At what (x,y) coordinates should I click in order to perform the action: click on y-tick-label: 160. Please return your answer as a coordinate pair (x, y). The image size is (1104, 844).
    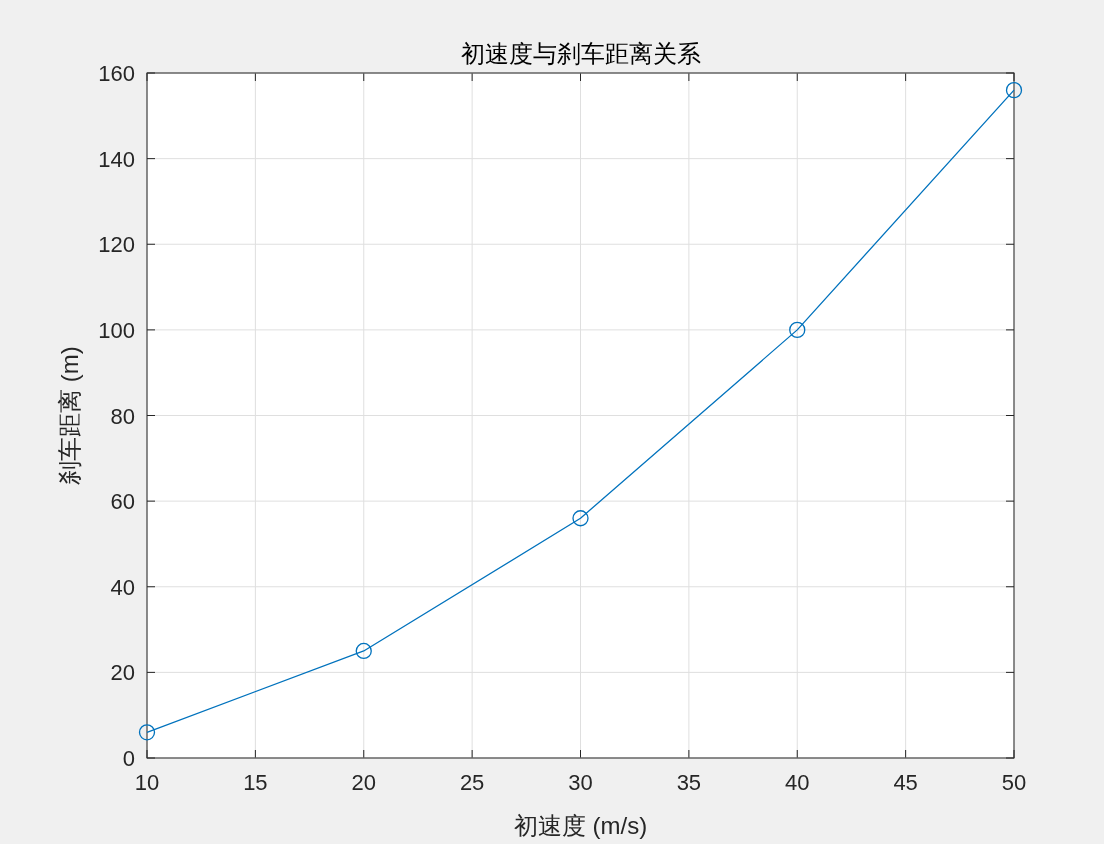
    Looking at the image, I should click on (116, 73).